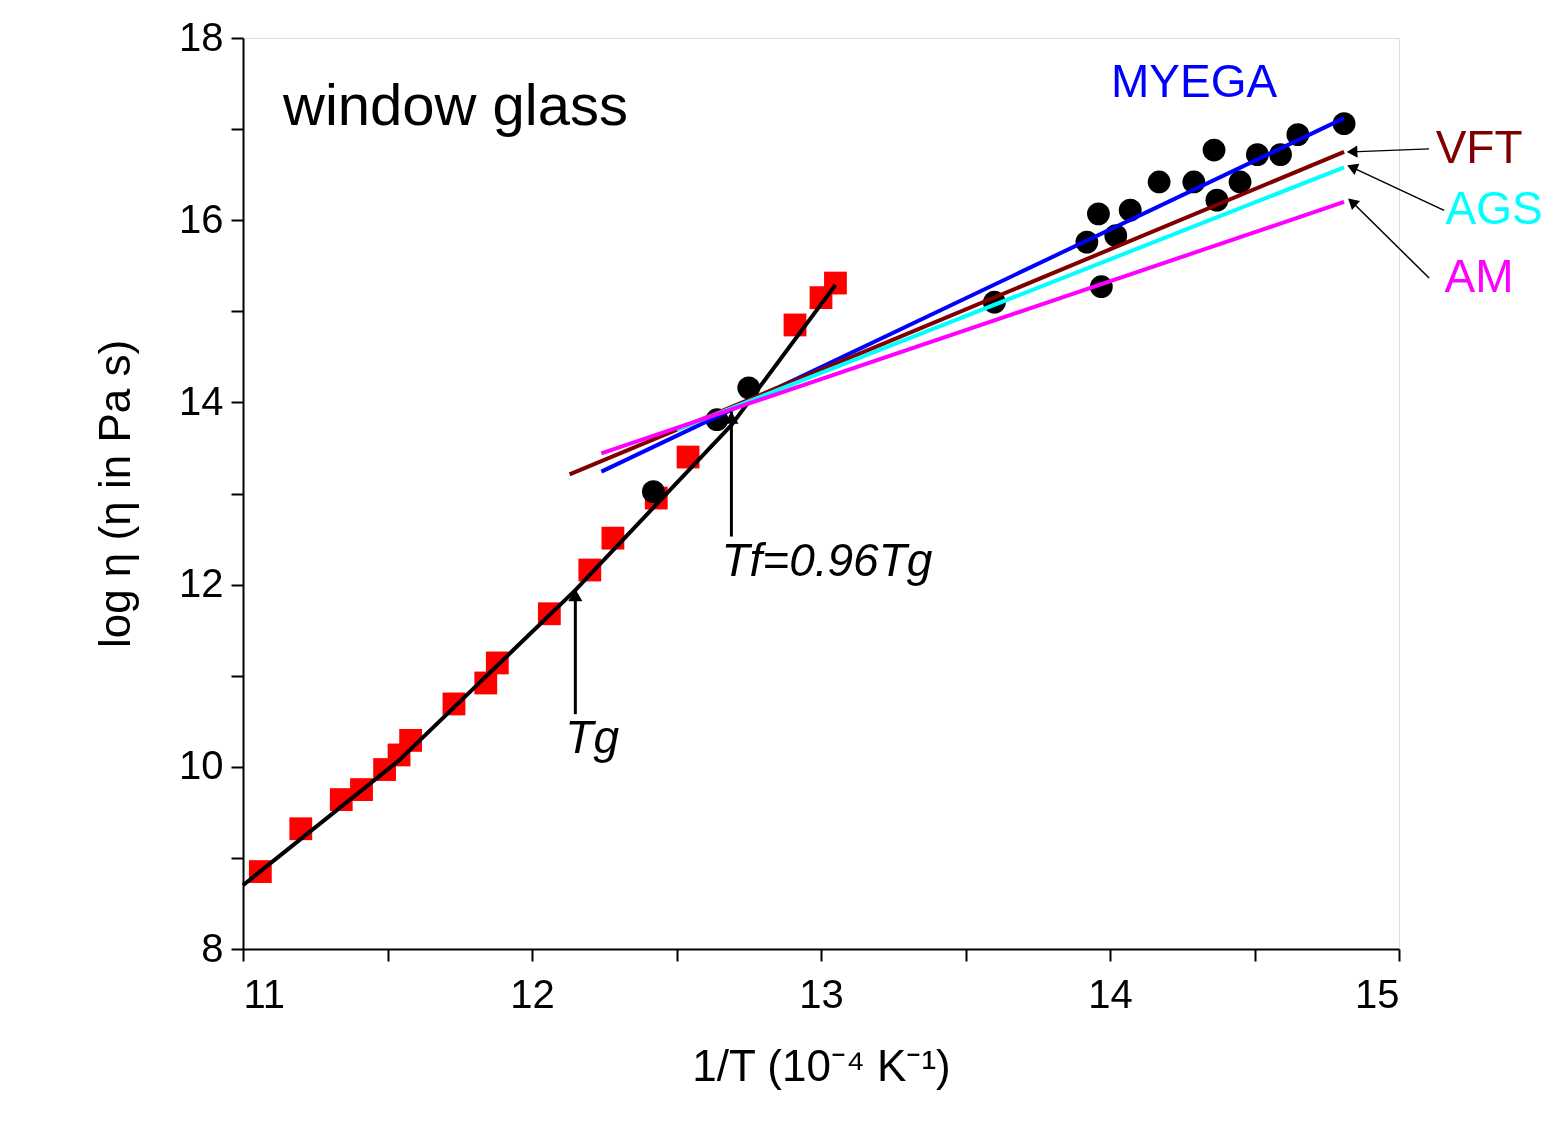 Image resolution: width=1558 pixels, height=1144 pixels. I want to click on x-axis-title: 1/T (10⁻⁴ K⁻¹), so click(821, 1065).